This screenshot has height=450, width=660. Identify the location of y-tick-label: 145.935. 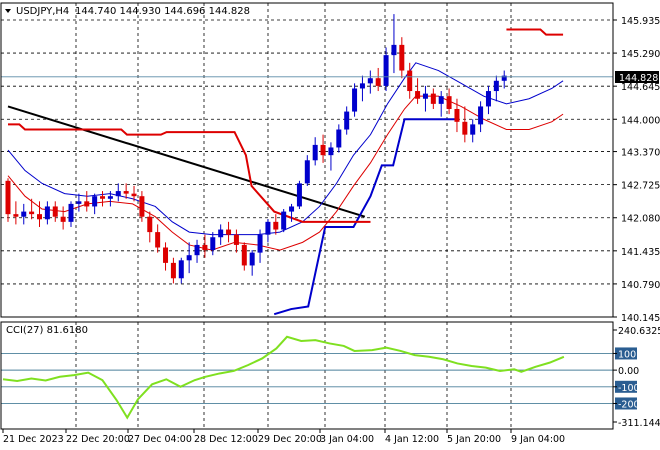
(640, 21).